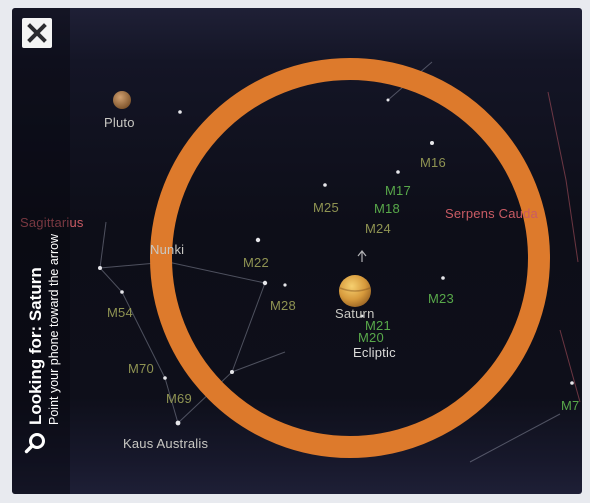  Describe the element at coordinates (355, 313) in the screenshot. I see `label-saturn: Saturn` at that location.